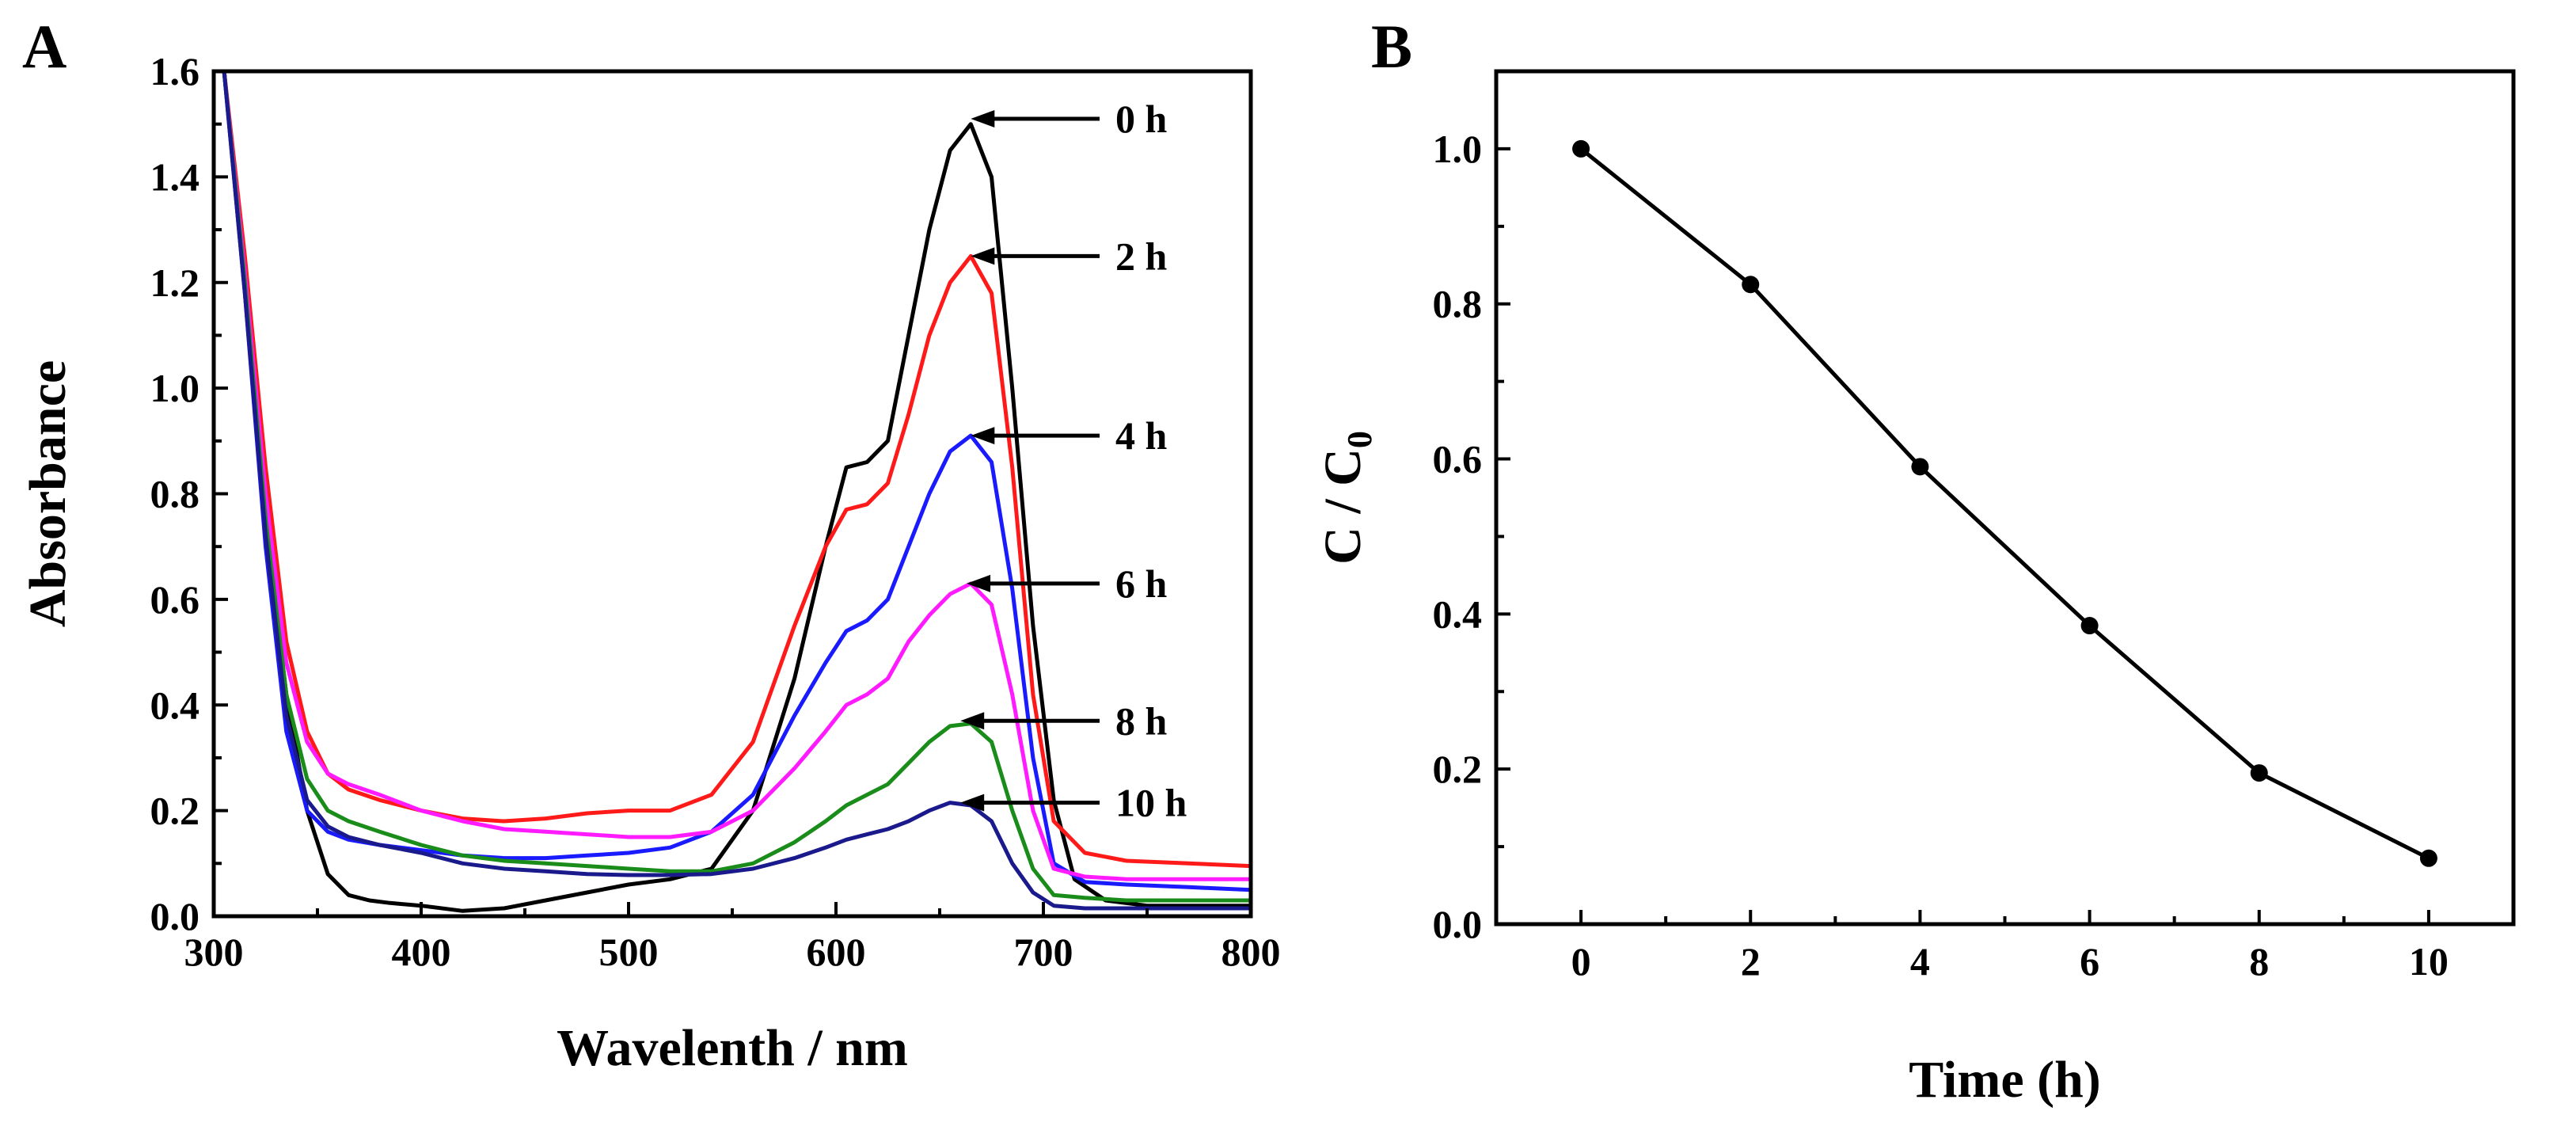 Image resolution: width=2576 pixels, height=1134 pixels. Describe the element at coordinates (422, 952) in the screenshot. I see `panel-a-x-tick-label: 400` at that location.